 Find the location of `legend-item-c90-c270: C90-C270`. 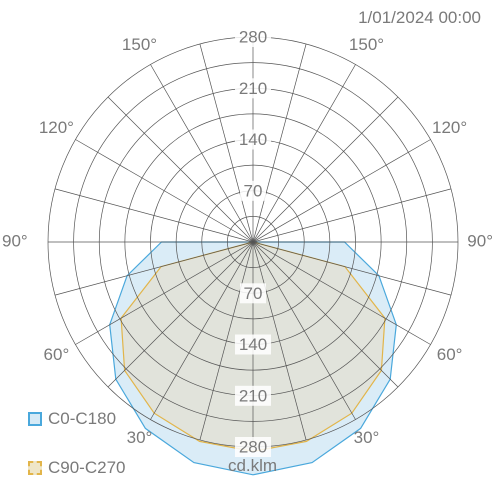

legend-item-c90-c270: C90-C270 is located at coordinates (77, 468).